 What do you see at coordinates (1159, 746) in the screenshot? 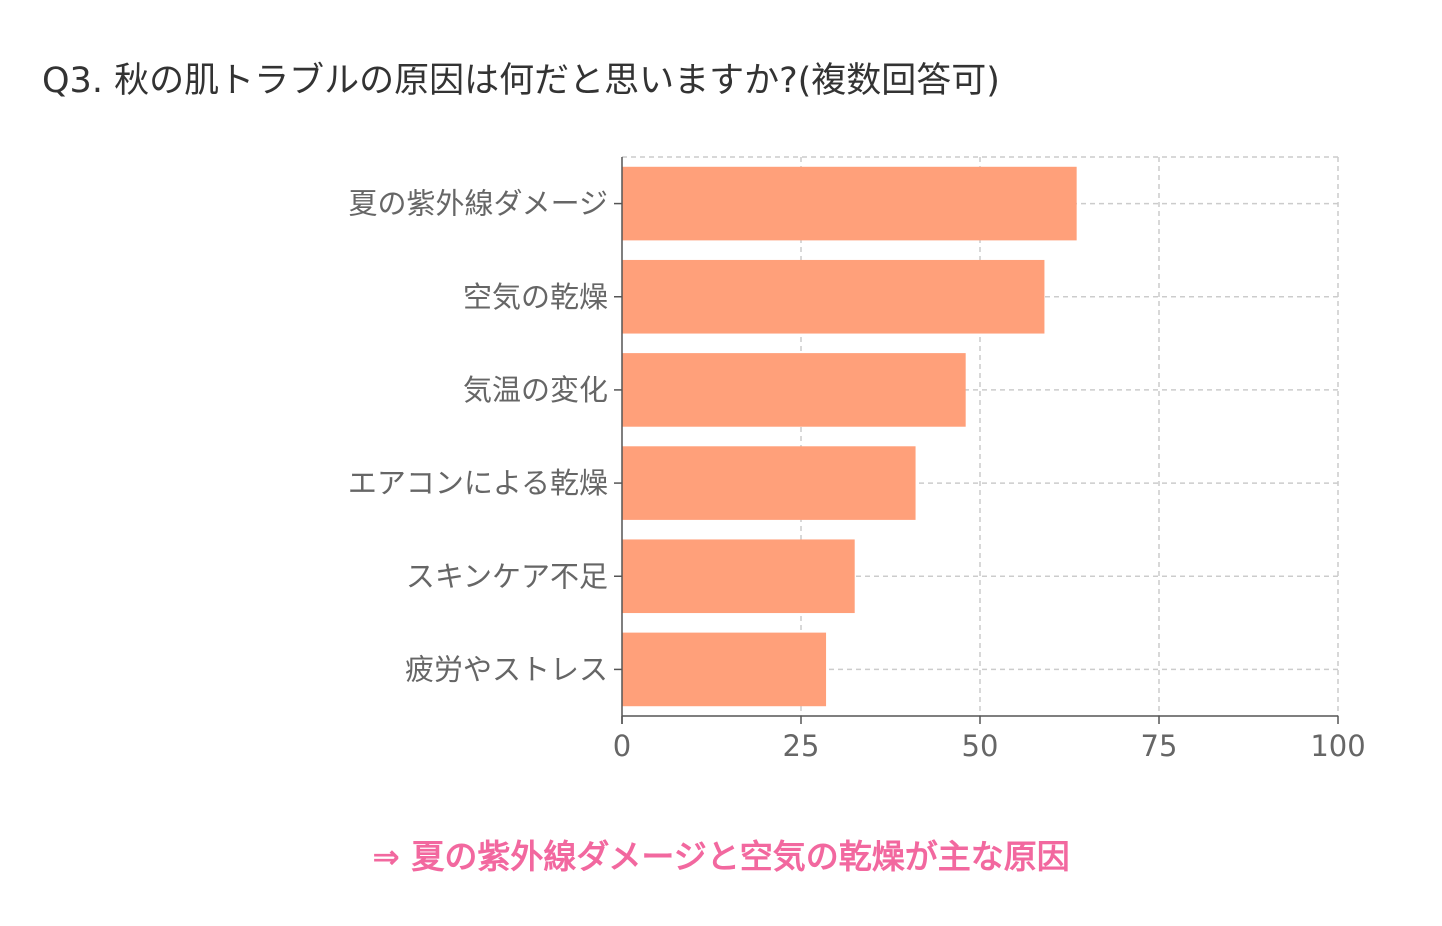
I see `x-tick-label: 75` at bounding box center [1159, 746].